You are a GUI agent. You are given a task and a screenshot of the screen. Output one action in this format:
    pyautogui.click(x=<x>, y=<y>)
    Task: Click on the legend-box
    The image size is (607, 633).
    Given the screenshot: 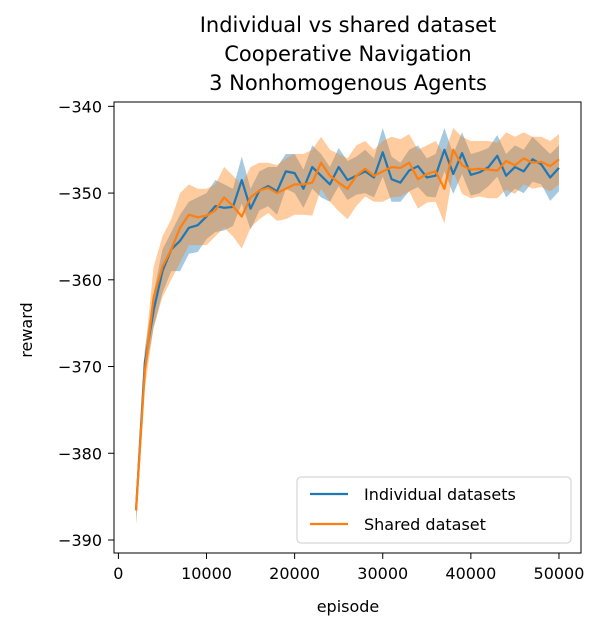 What is the action you would take?
    pyautogui.click(x=434, y=510)
    